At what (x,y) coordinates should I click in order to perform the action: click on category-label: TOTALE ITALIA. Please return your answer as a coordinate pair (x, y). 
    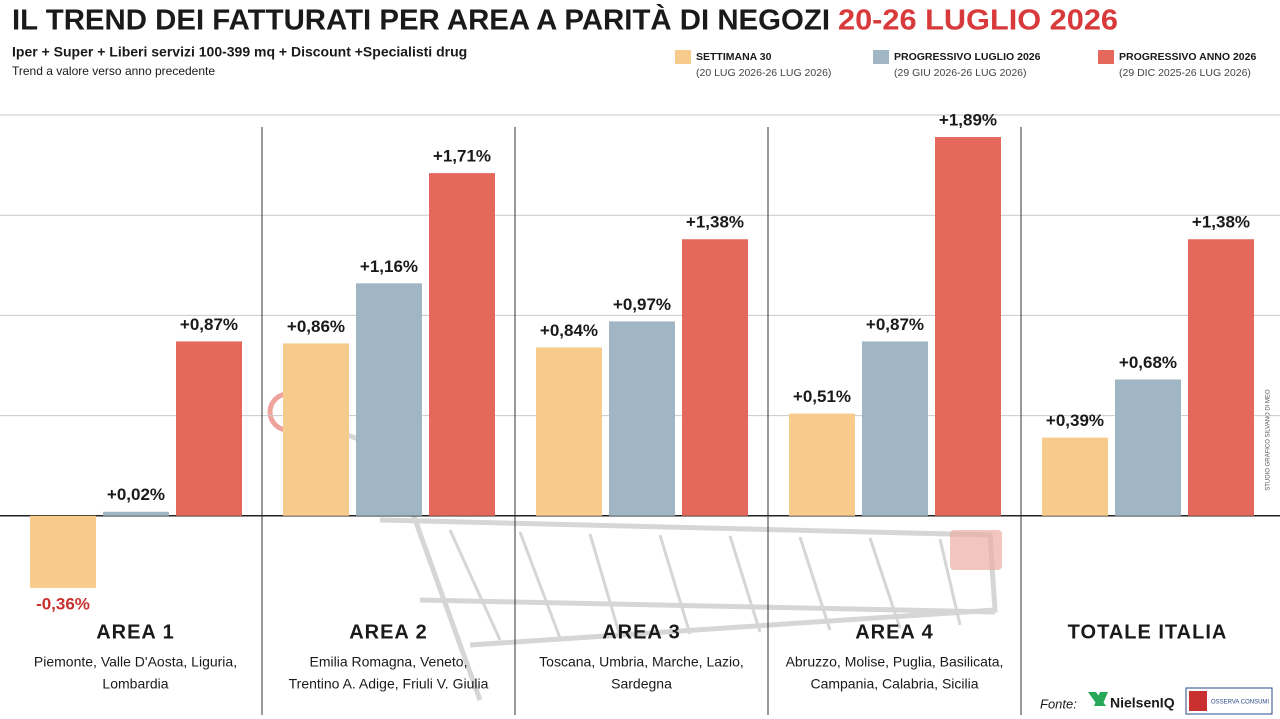
    Looking at the image, I should click on (1148, 632).